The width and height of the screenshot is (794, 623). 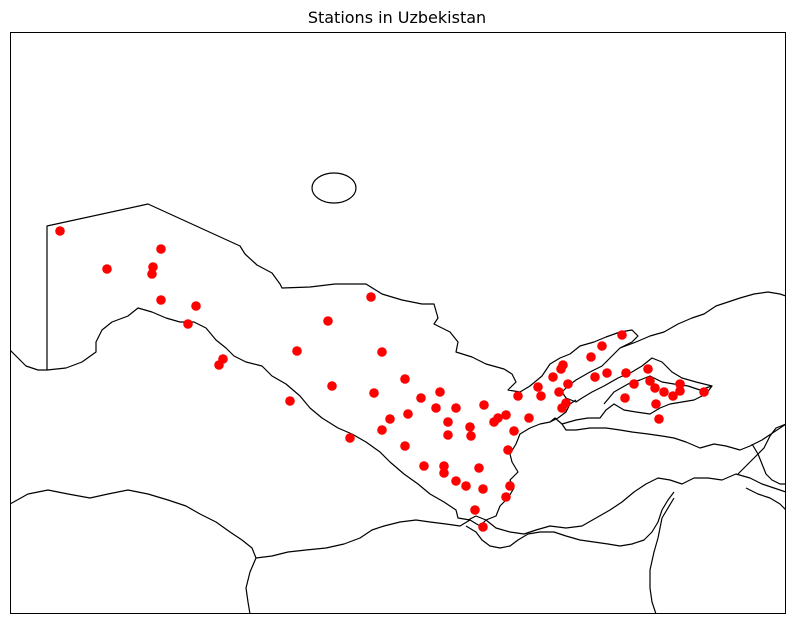 I want to click on turkmen-iran-border, so click(x=363, y=539).